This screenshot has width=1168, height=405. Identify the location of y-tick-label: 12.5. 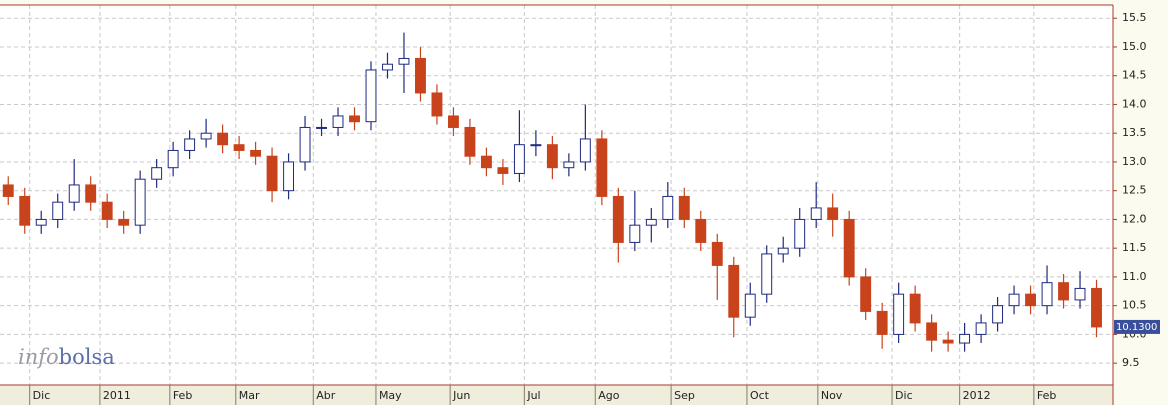
(1134, 190).